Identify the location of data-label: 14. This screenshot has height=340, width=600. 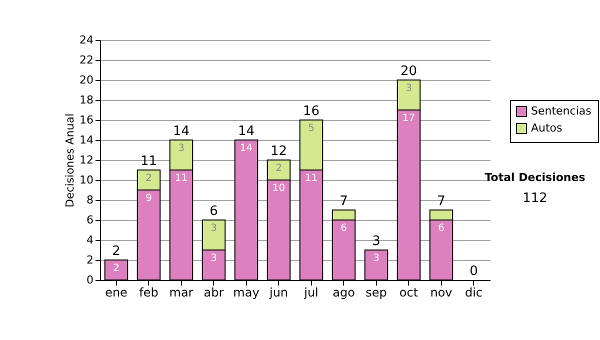
(246, 148).